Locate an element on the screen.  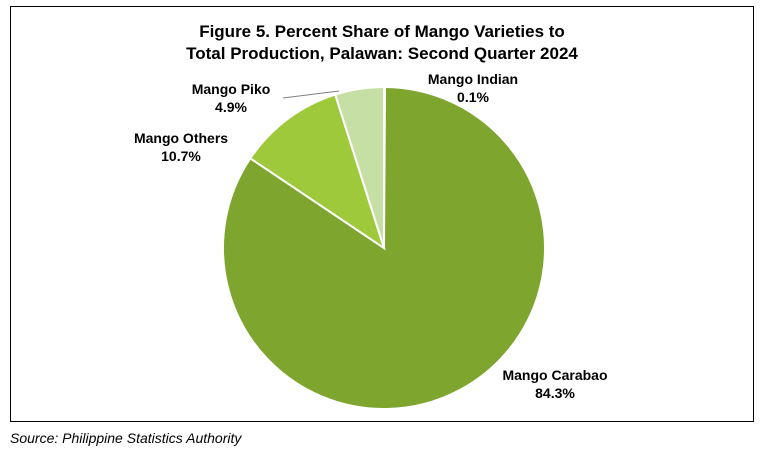
slice-value-label-mango-others: 10.7% is located at coordinates (181, 156).